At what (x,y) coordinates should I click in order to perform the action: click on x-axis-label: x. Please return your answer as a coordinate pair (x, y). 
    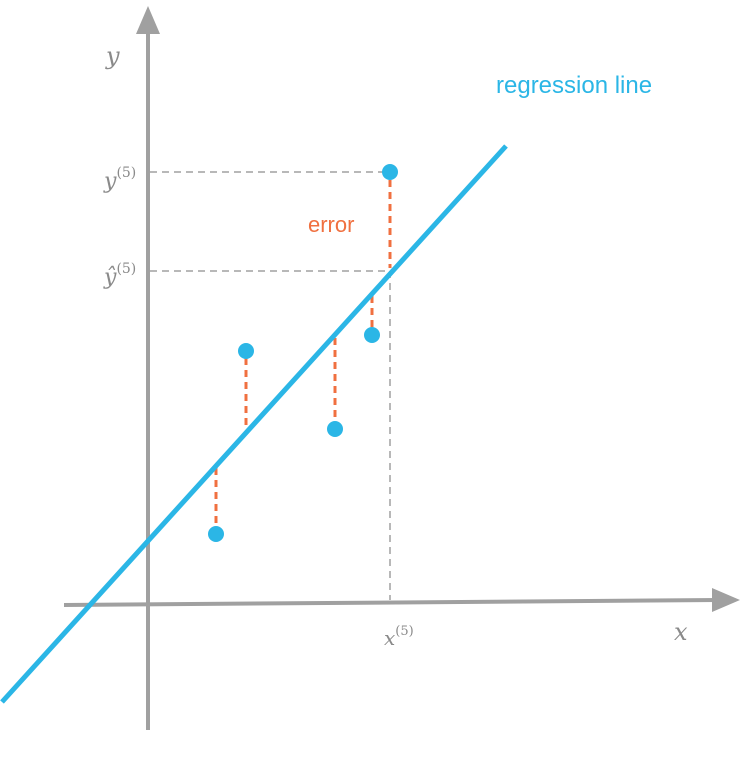
    Looking at the image, I should click on (681, 632).